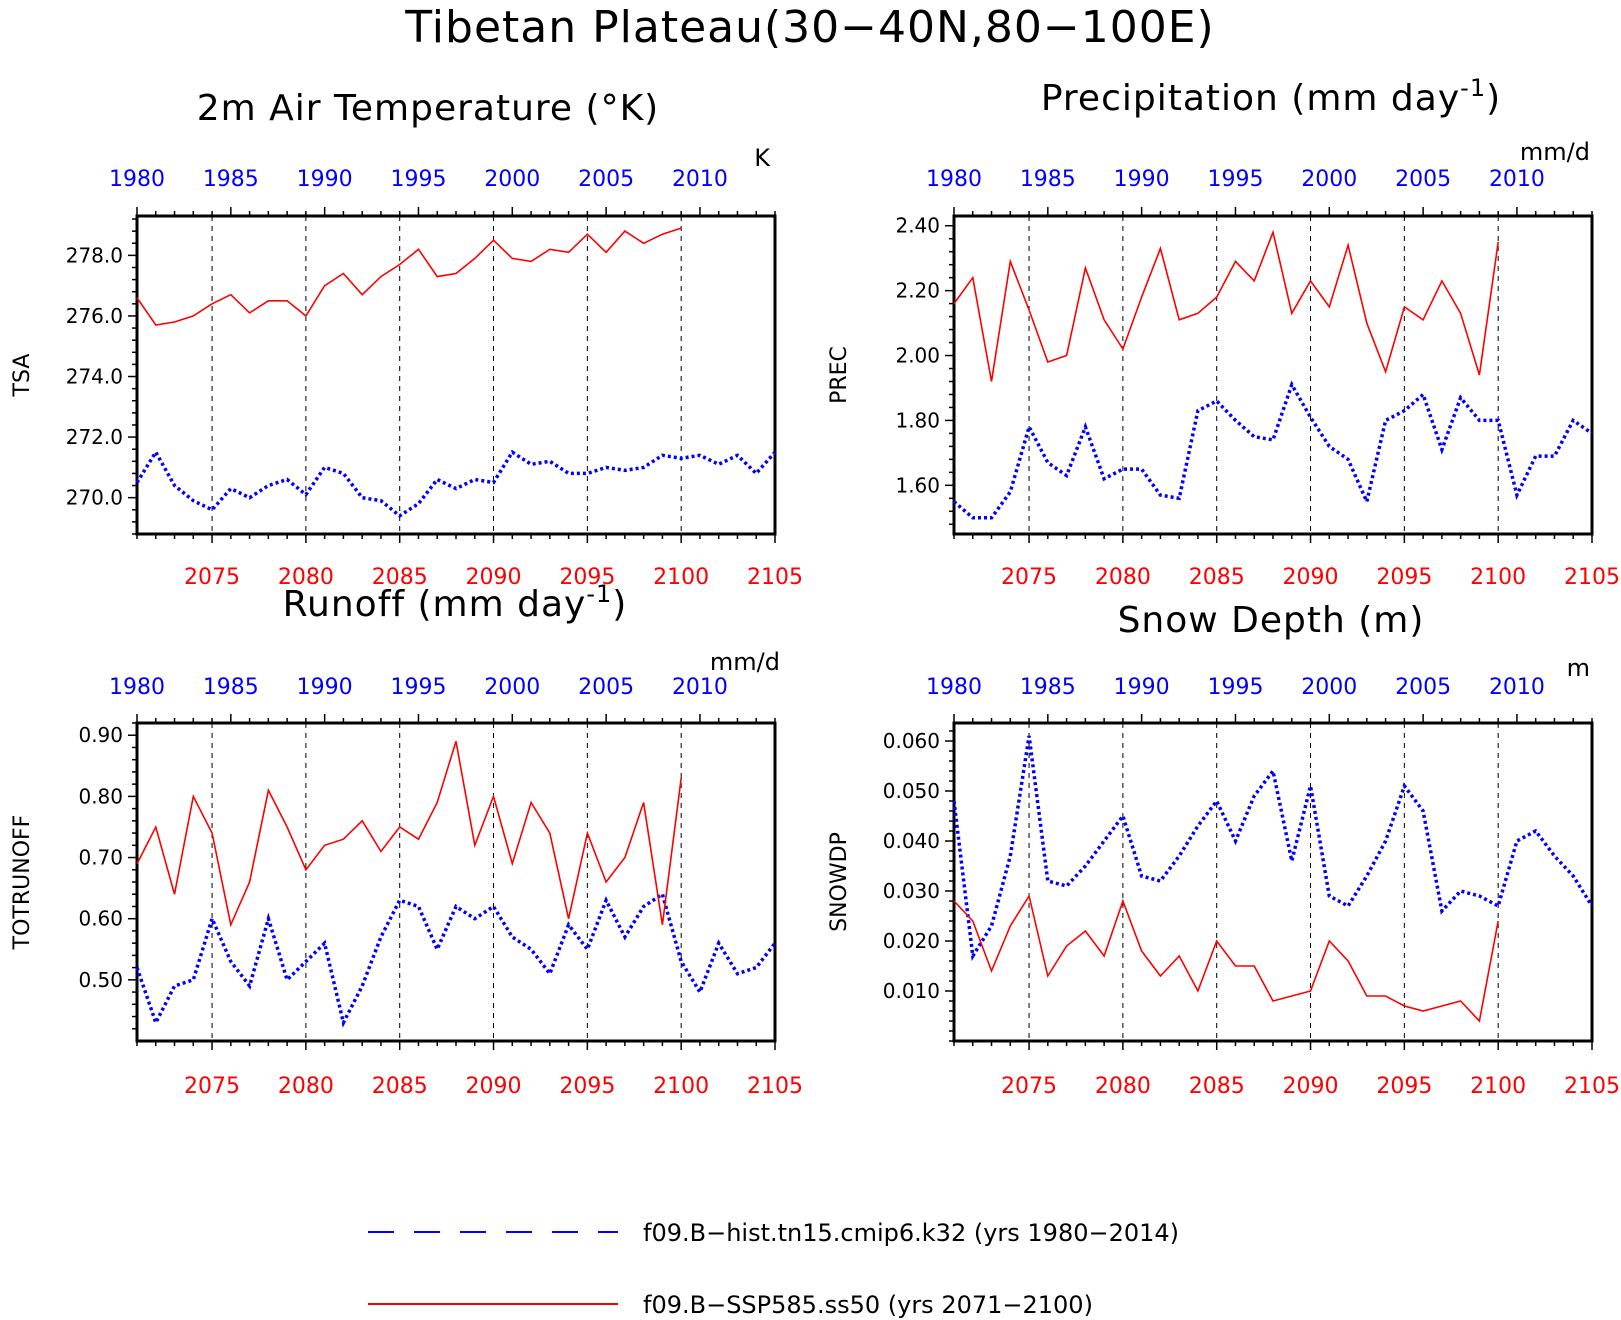 This screenshot has height=1320, width=1621. Describe the element at coordinates (911, 841) in the screenshot. I see `y-tick-label: 0.040` at that location.